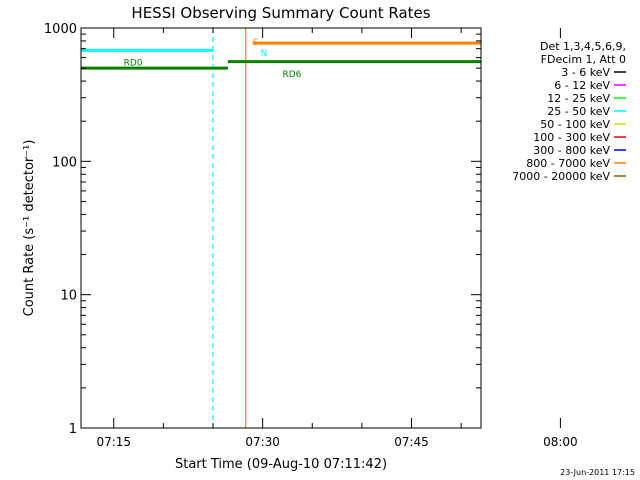 This screenshot has height=480, width=640. What do you see at coordinates (133, 64) in the screenshot?
I see `flag-label: RD0` at bounding box center [133, 64].